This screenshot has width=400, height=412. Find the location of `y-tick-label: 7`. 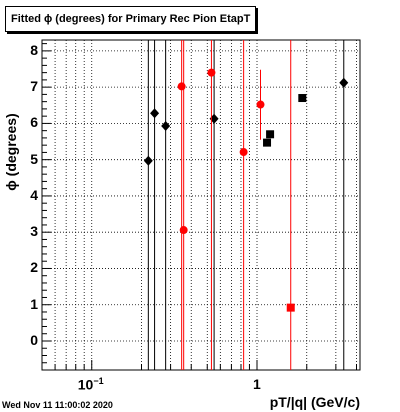

y-tick-label: 7 is located at coordinates (34, 86).